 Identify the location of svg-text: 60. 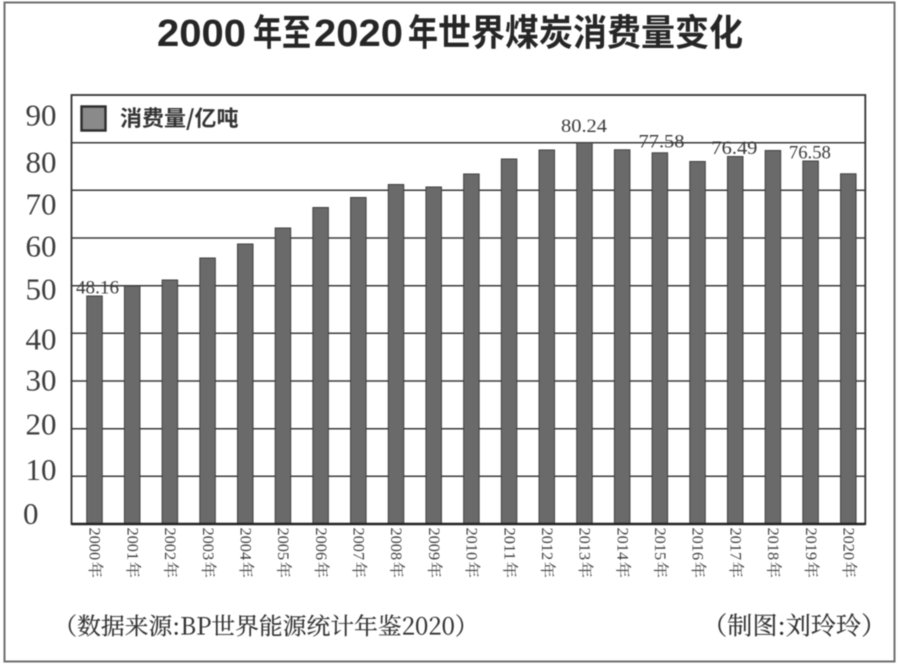
(41, 246).